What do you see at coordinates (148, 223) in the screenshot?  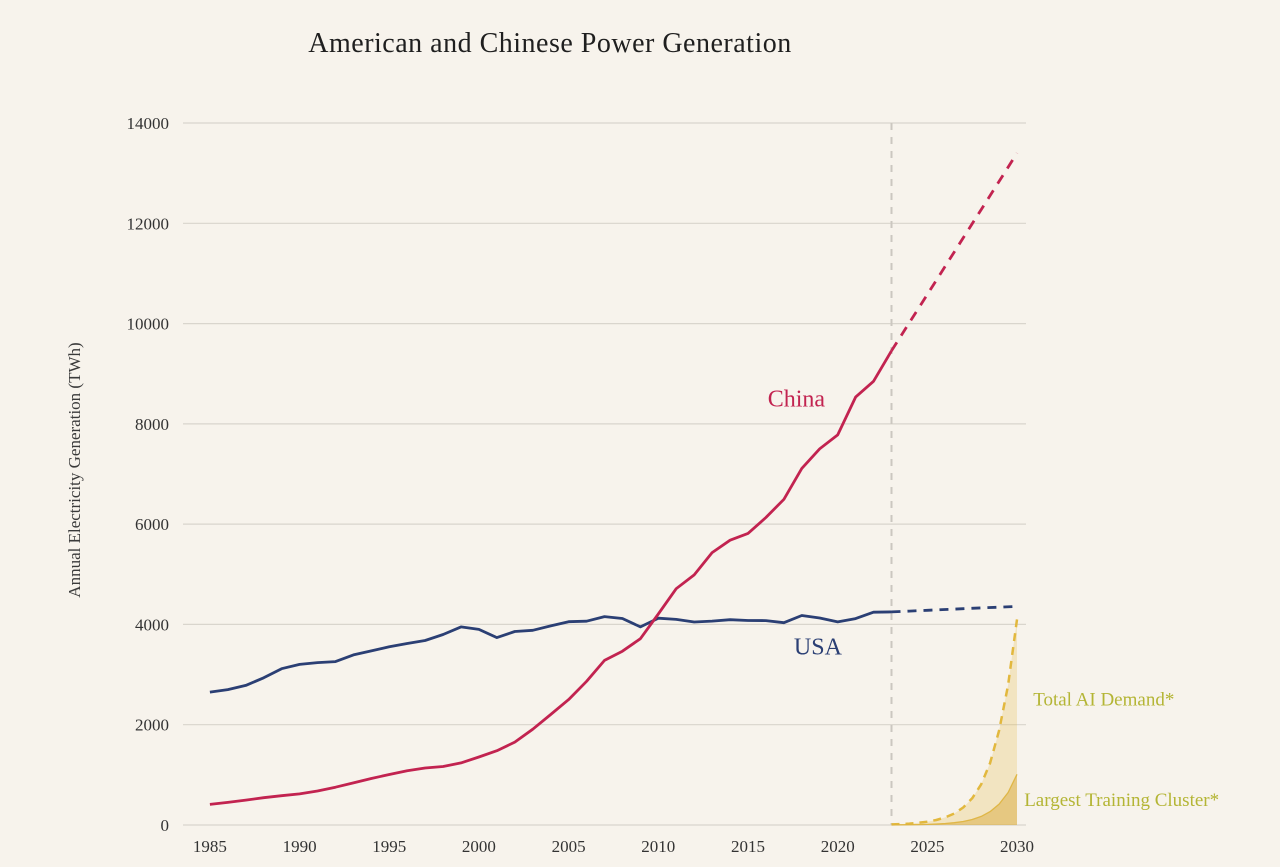 I see `y-tick-label: 12000` at bounding box center [148, 223].